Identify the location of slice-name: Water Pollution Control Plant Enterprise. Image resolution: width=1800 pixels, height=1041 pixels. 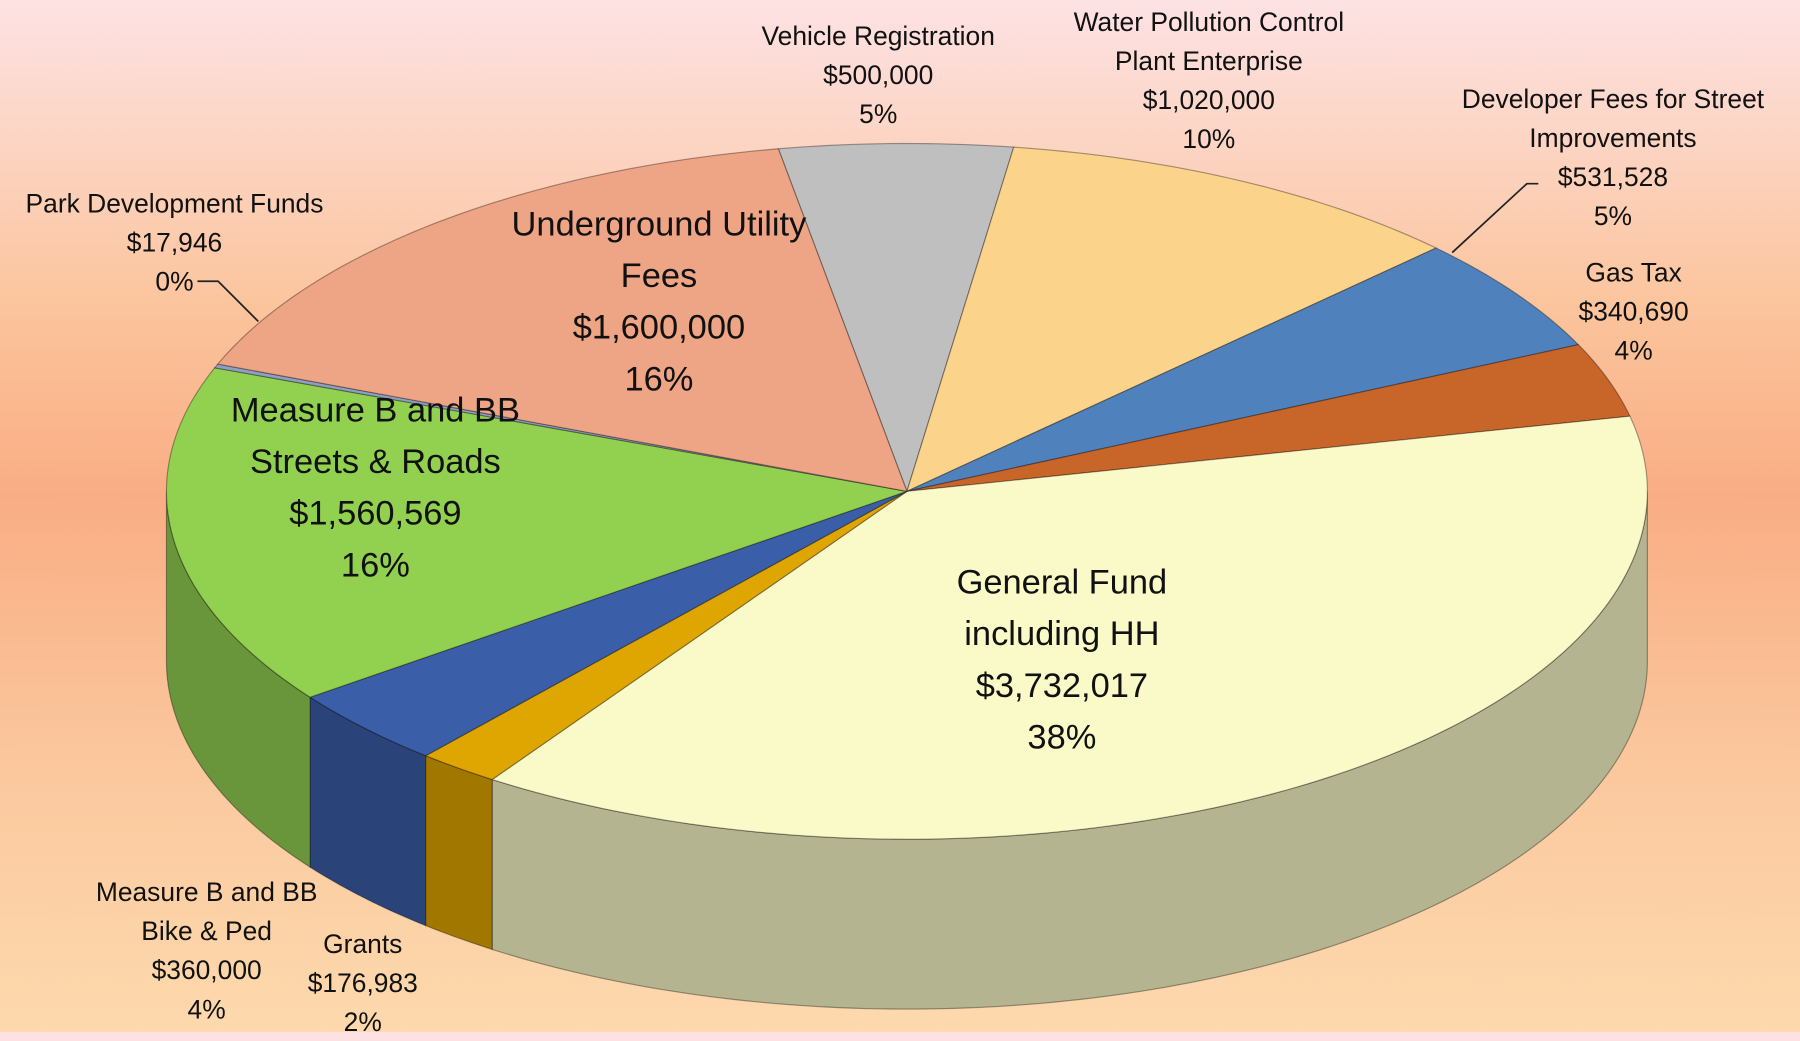
(1209, 41).